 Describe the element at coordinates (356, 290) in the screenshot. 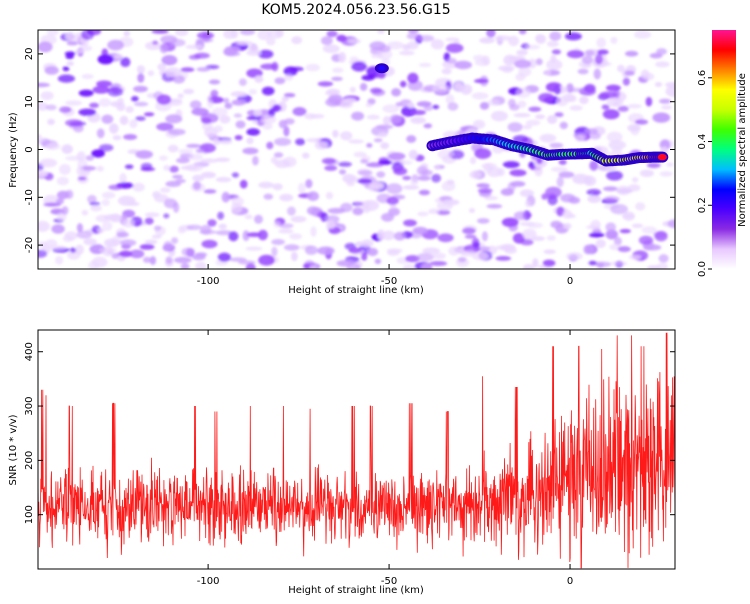

I see `top-x-axis-label: Height of straight line (km)` at that location.